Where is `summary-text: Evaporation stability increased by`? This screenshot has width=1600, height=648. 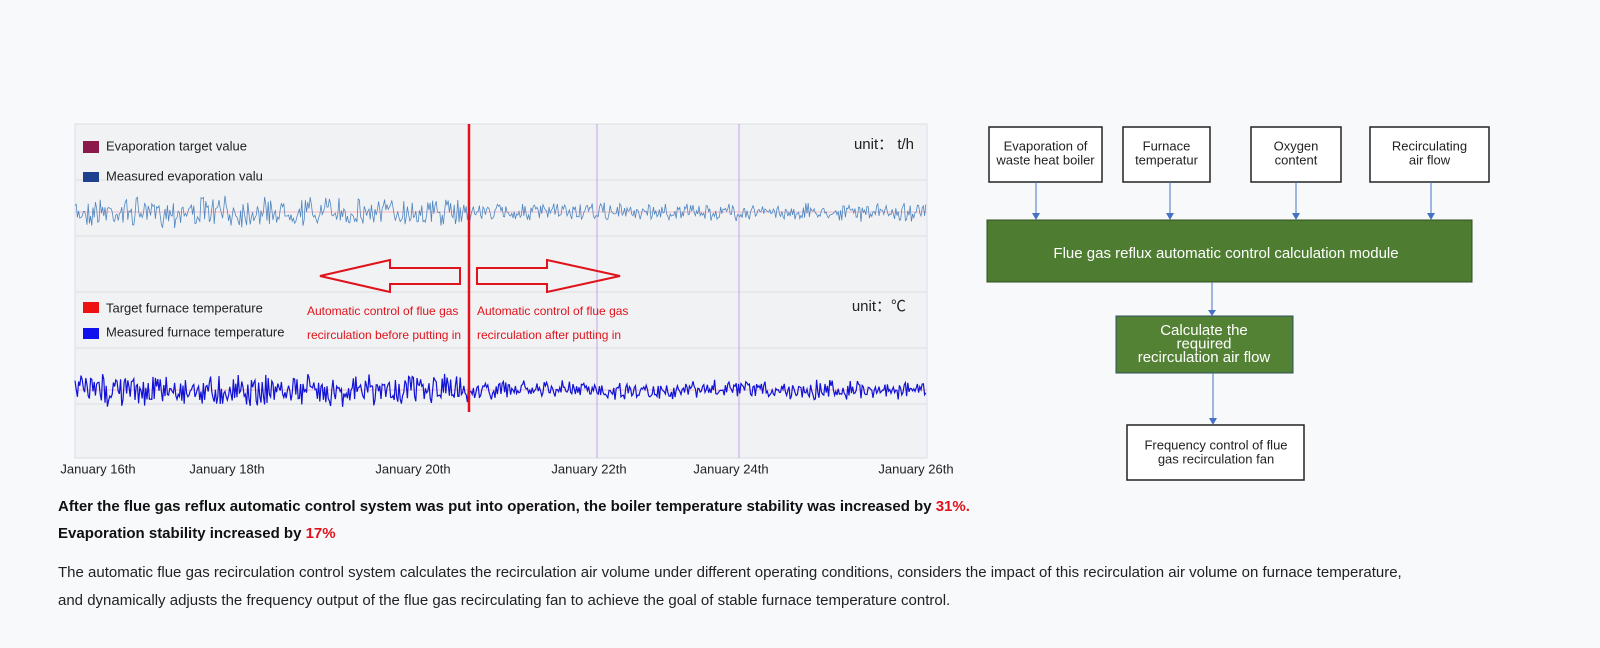
summary-text: Evaporation stability increased by is located at coordinates (180, 533).